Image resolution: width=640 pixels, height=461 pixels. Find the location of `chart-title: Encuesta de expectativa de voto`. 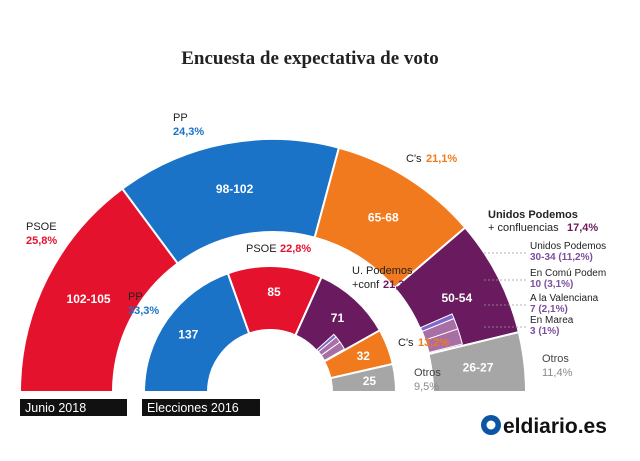

chart-title: Encuesta de expectativa de voto is located at coordinates (310, 58).